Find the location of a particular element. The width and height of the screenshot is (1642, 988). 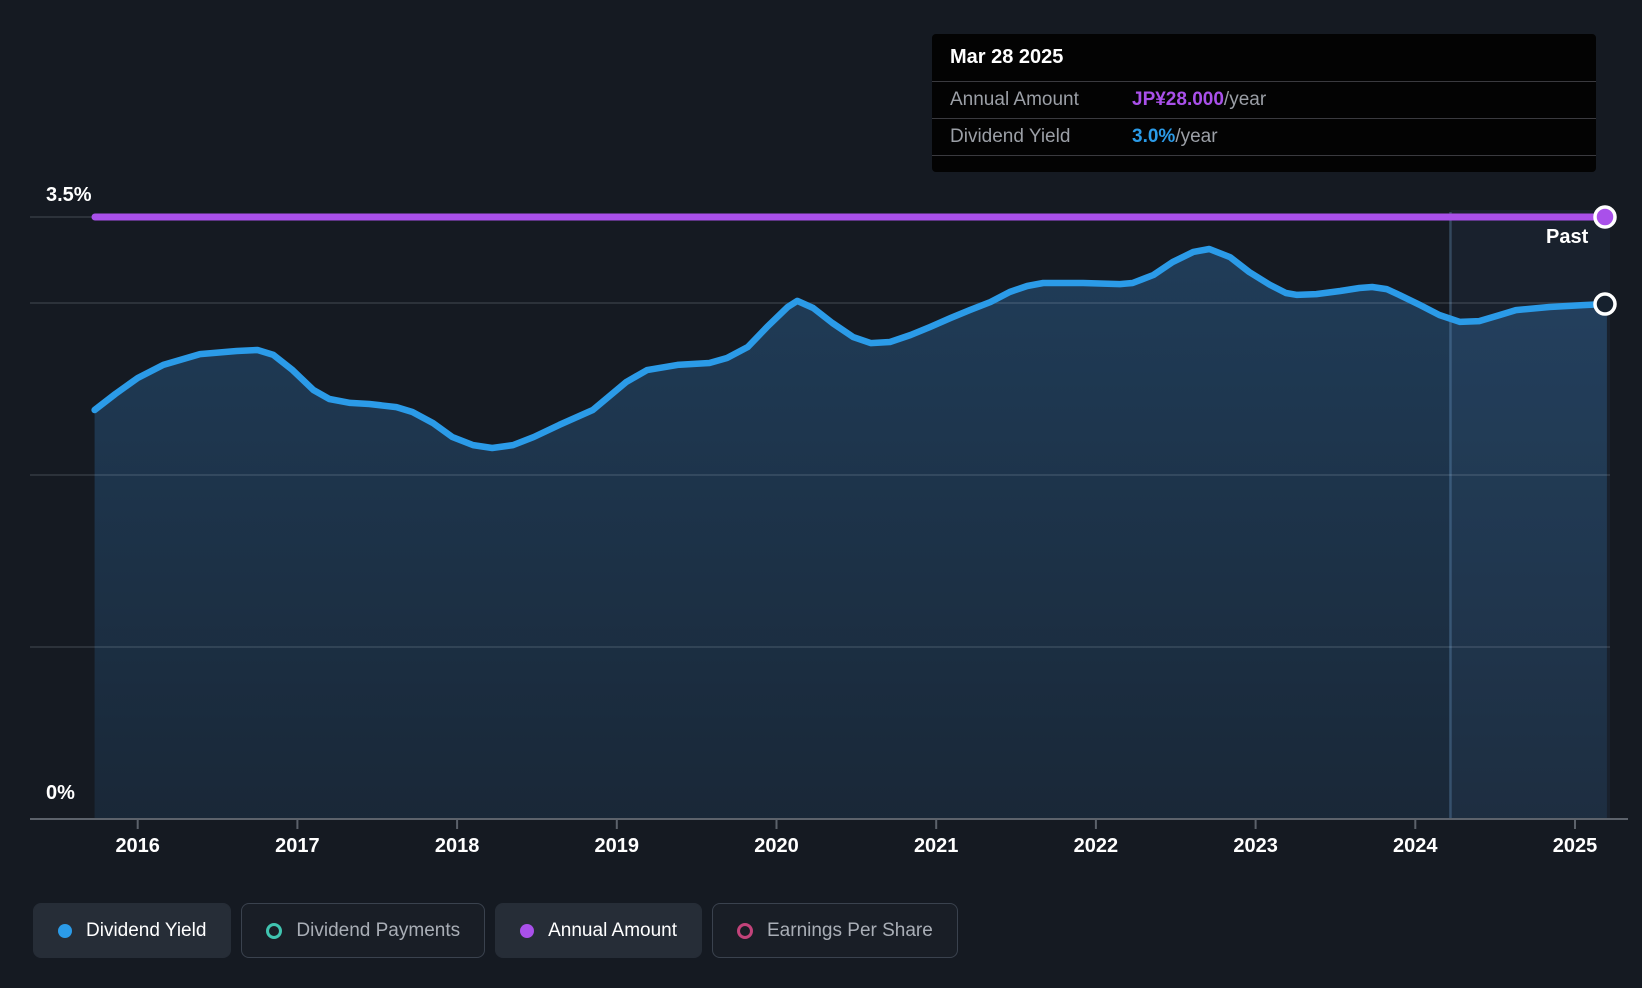

tooltip-row-value: 3.0% is located at coordinates (1154, 136).